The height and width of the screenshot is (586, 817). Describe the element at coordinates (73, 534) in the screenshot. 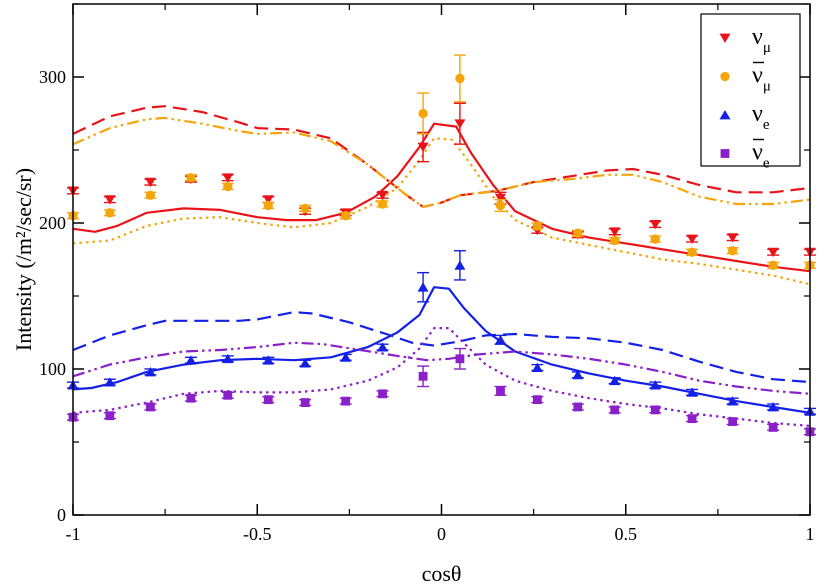

I see `x-tick-label: -1` at that location.